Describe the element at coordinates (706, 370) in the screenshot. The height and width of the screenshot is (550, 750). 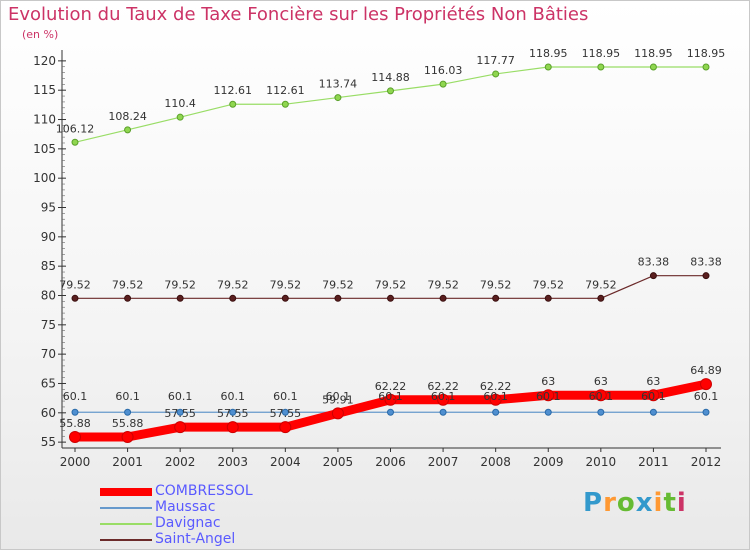
I see `data-label: 64.89` at that location.